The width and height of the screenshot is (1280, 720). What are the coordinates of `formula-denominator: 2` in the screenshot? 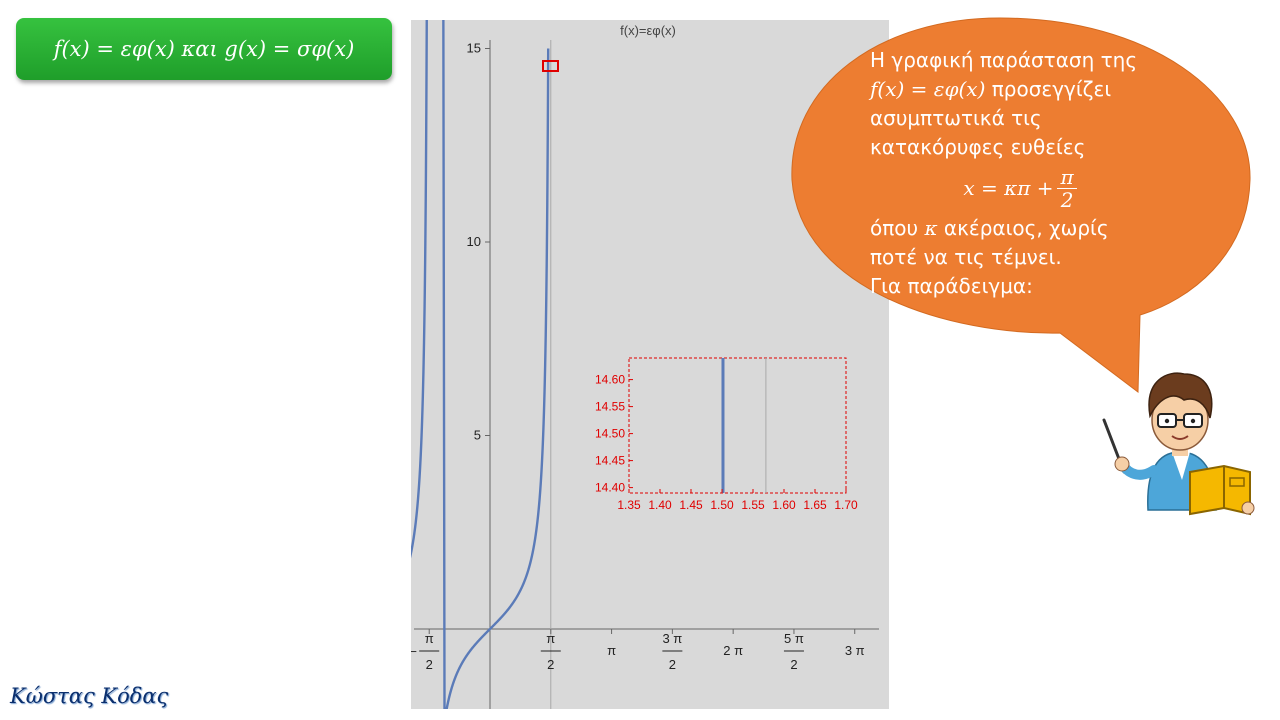 It's located at (1067, 199).